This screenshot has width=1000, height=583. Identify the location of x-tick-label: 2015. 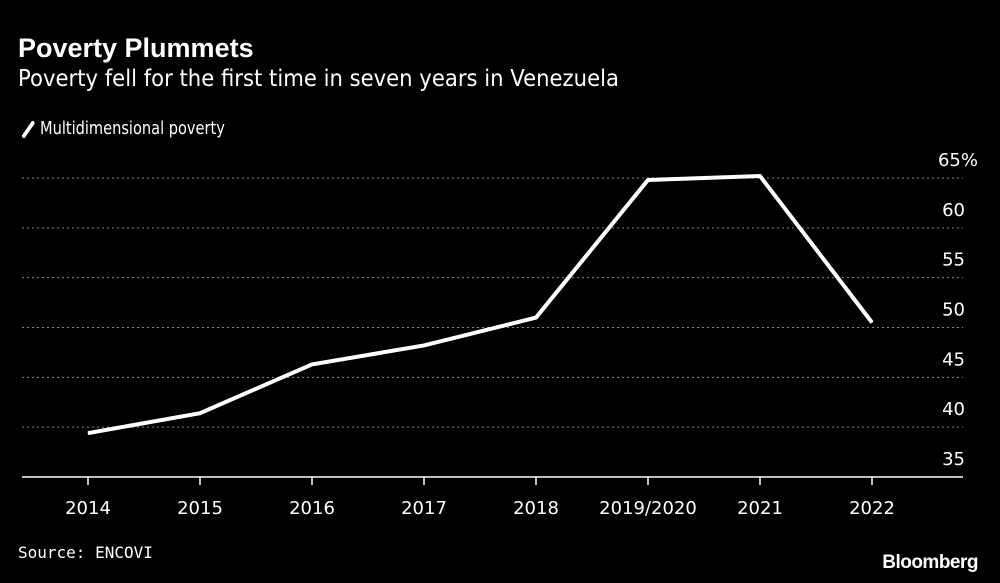
(200, 508).